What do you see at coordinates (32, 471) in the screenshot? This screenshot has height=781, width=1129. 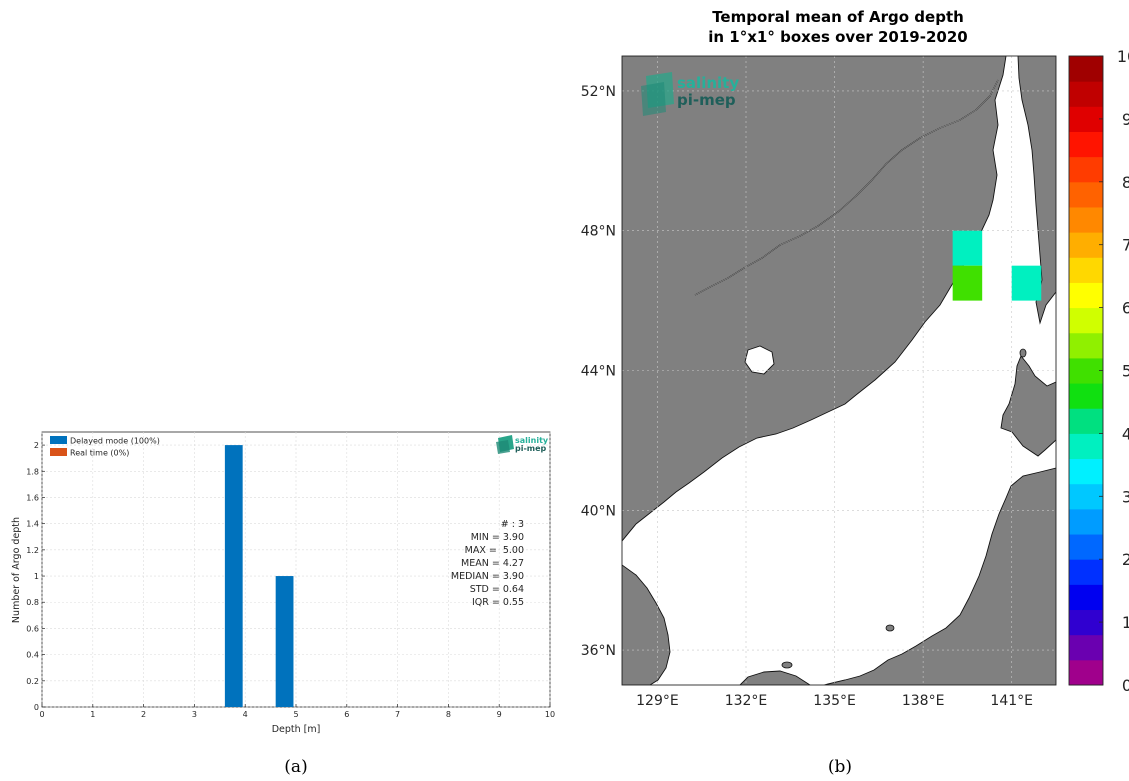 I see `y-tick-label: 1.8` at bounding box center [32, 471].